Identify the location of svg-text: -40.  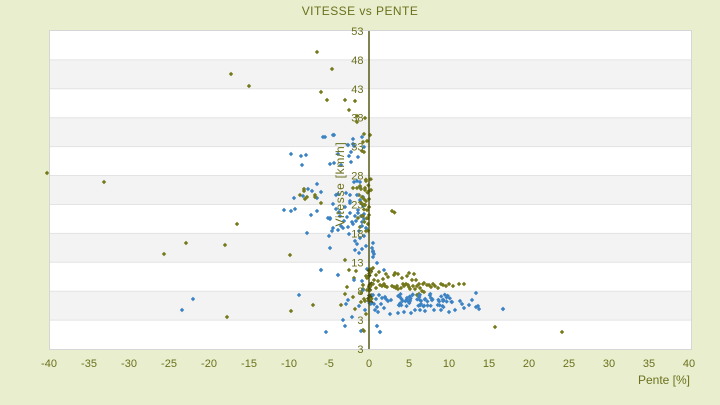
(49, 364).